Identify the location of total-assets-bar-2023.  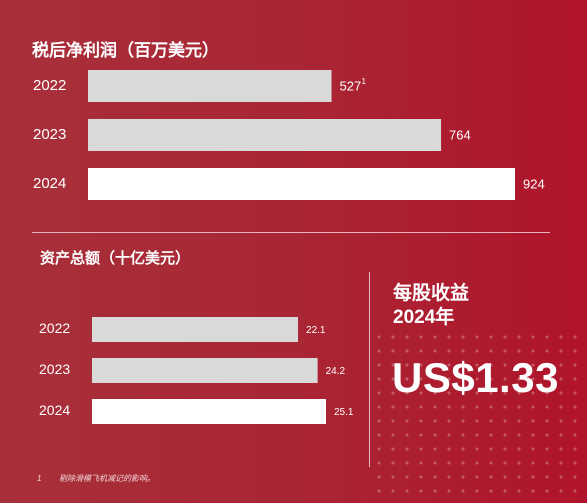
(205, 370).